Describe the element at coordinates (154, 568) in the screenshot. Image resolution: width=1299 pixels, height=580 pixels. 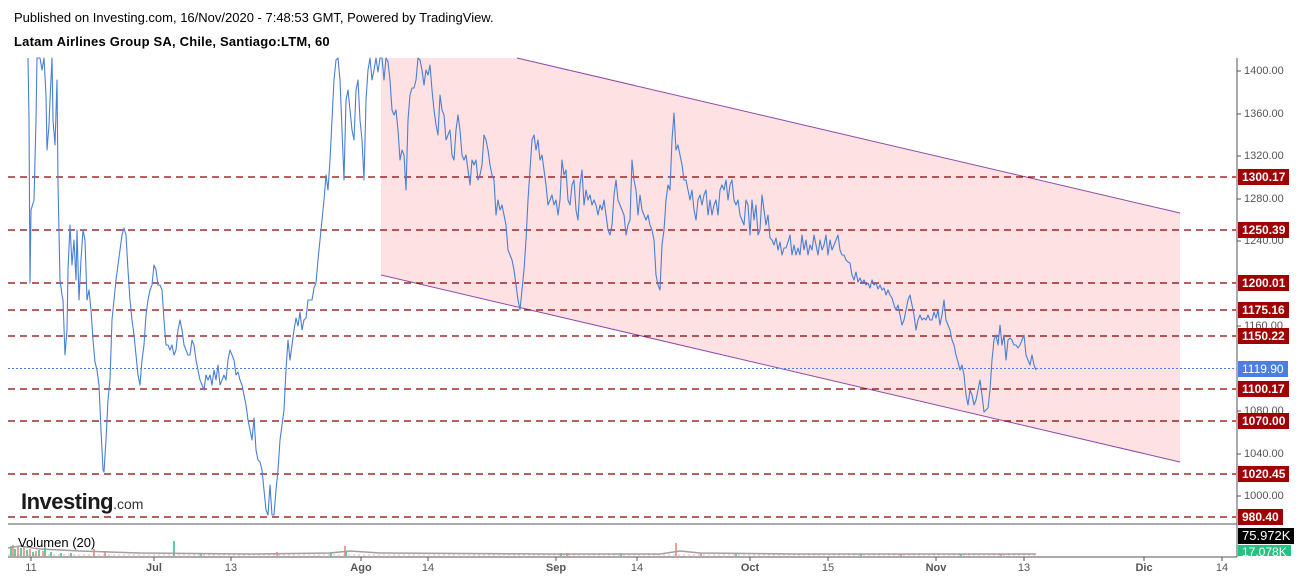
I see `x-tick-label: Jul` at that location.